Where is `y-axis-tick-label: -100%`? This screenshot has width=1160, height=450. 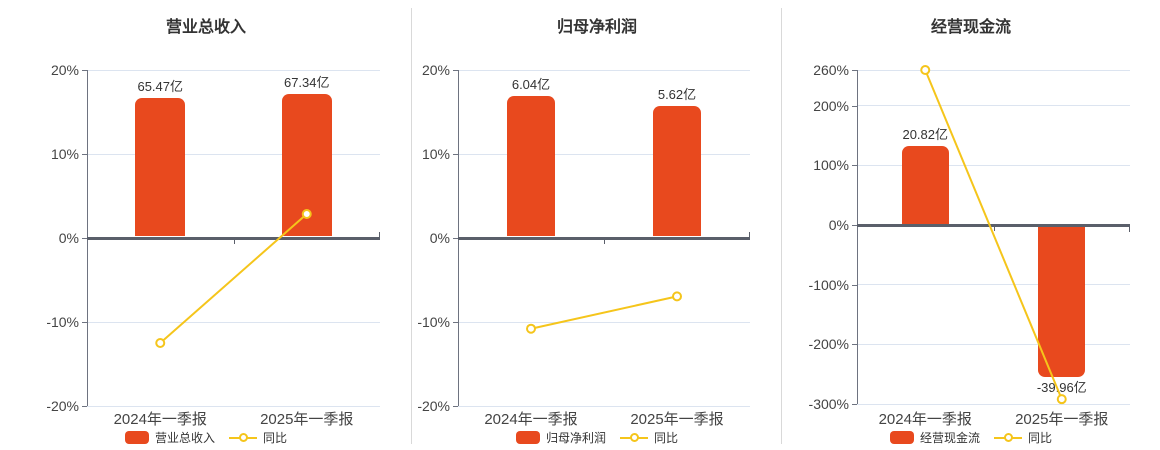
y-axis-tick-label: -100% is located at coordinates (828, 284).